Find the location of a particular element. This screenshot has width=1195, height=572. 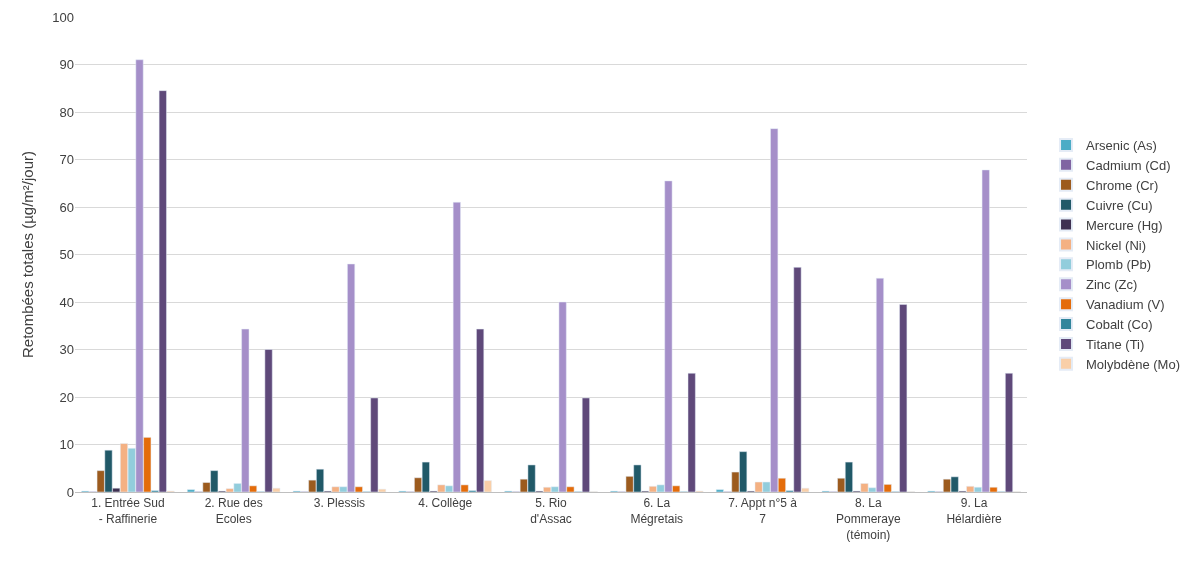

legend-label: Cobalt (Co) is located at coordinates (1119, 325).